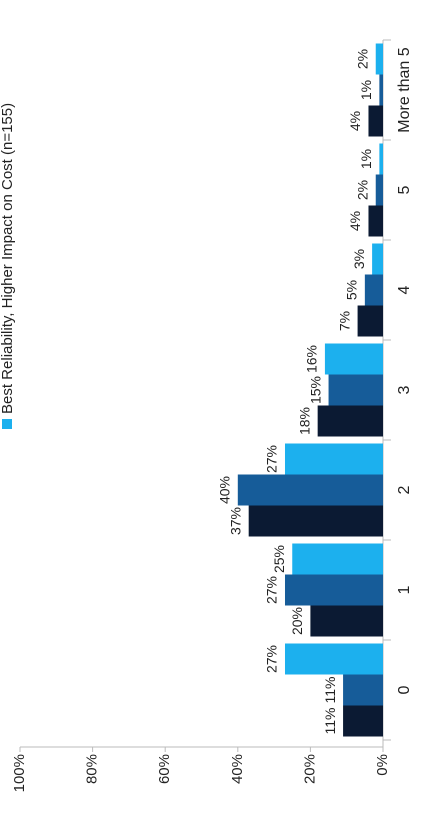 This screenshot has height=817, width=424. I want to click on y-tick-label: 0%, so click(382, 765).